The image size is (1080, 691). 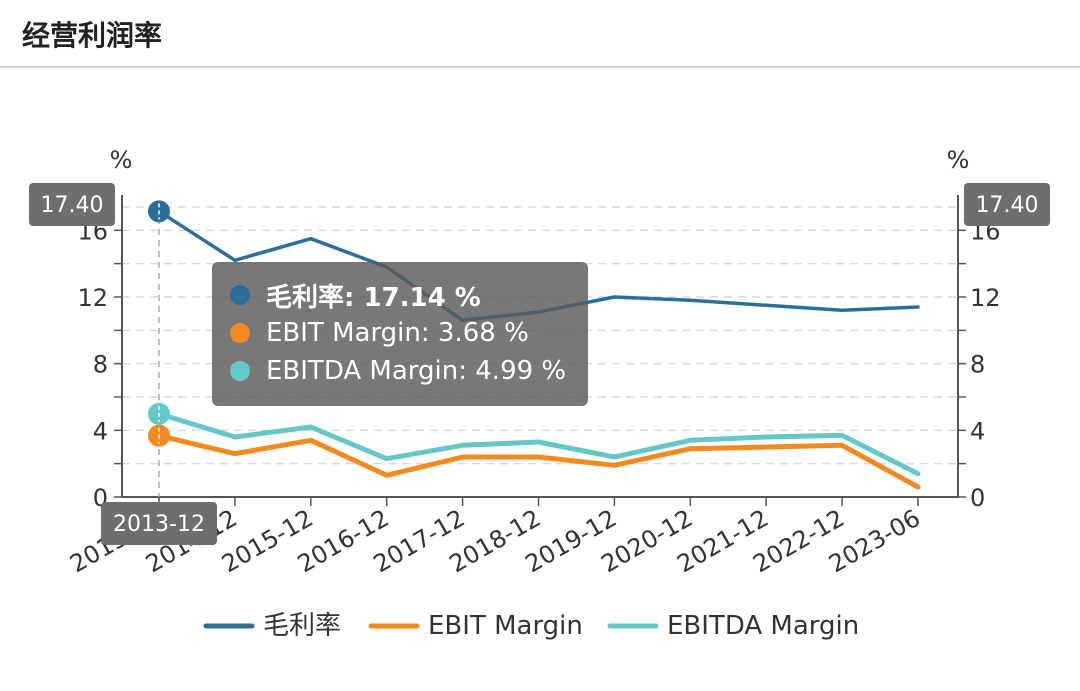 I want to click on tooltip-text: 毛利率: 17.14 %, so click(x=373, y=297).